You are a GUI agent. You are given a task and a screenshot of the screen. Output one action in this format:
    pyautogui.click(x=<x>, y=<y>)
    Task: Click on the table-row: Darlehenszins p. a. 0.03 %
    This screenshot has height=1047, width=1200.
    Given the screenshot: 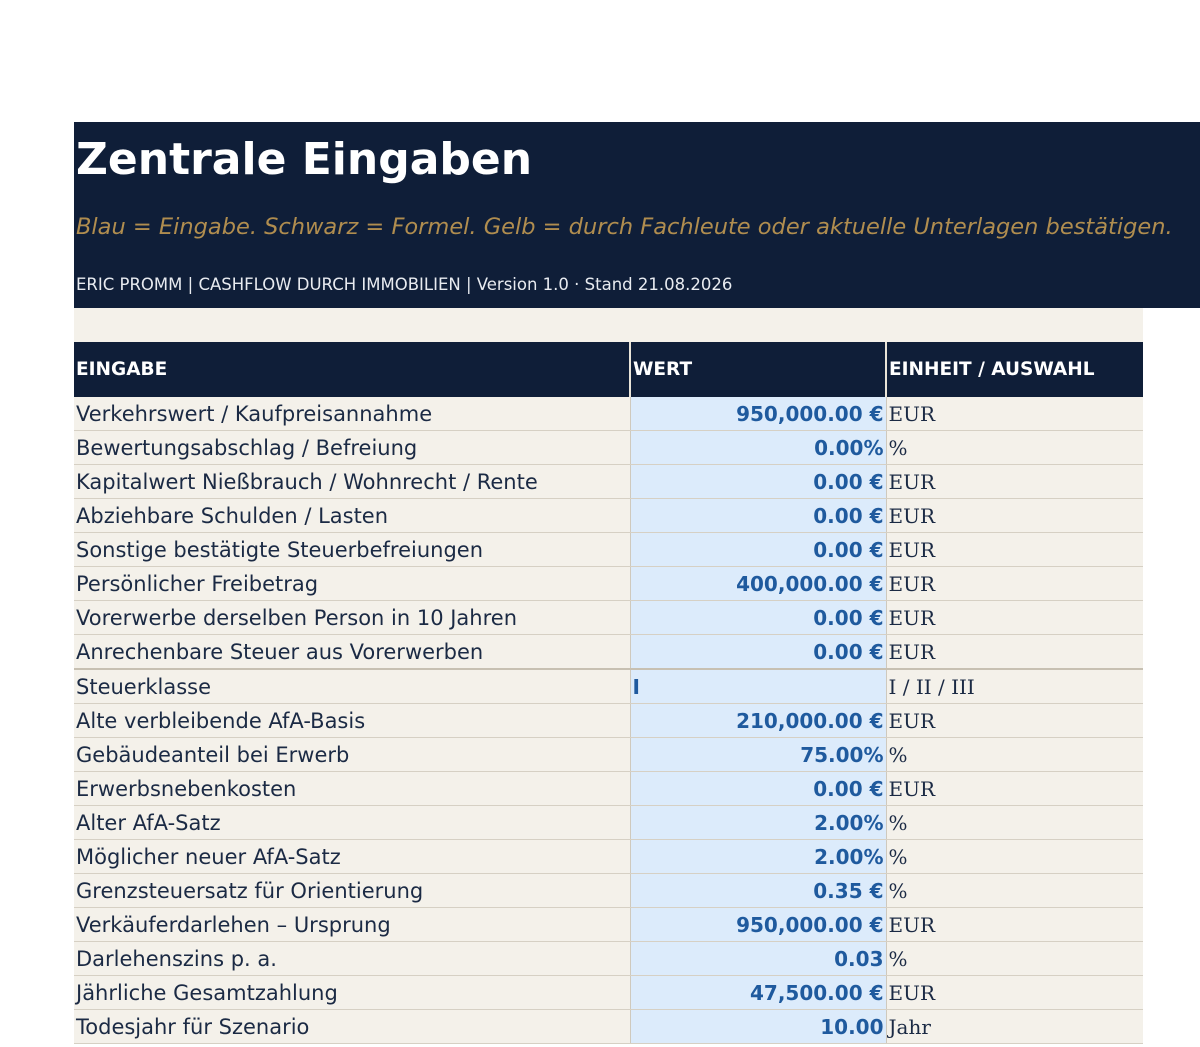 What is the action you would take?
    pyautogui.click(x=608, y=958)
    